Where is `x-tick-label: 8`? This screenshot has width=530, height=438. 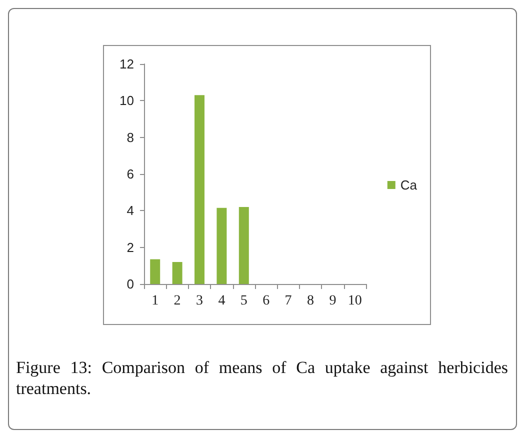
x-tick-label: 8 is located at coordinates (310, 301).